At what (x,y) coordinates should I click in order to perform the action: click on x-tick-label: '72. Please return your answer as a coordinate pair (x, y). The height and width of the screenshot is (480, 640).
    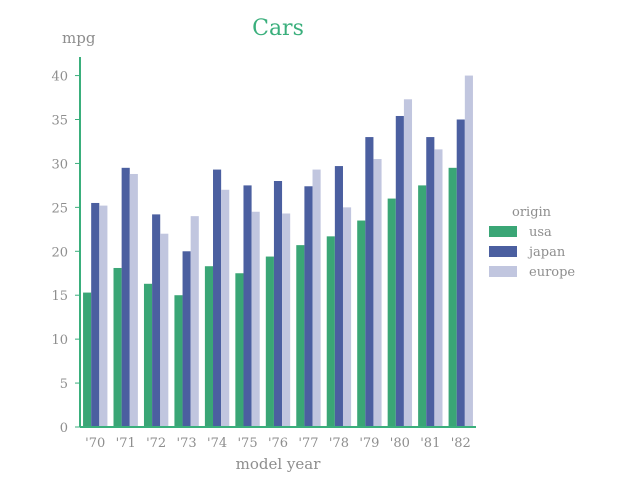
    Looking at the image, I should click on (156, 443).